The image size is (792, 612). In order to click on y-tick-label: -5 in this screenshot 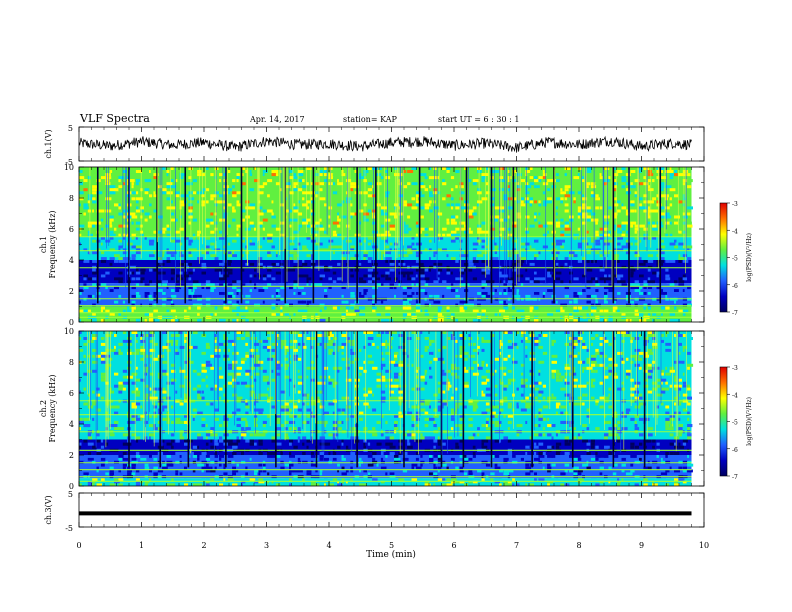, I will do `click(69, 162)`.